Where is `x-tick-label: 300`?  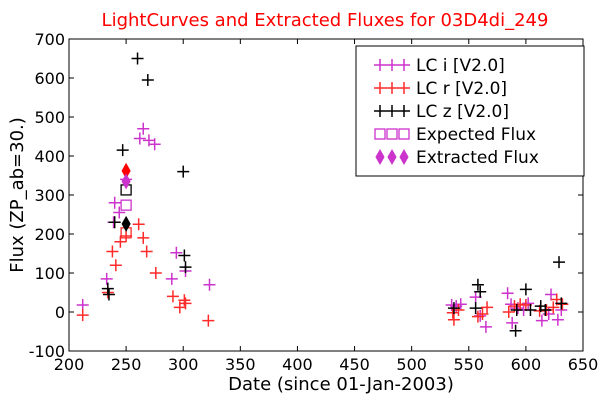 x-tick-label: 300 is located at coordinates (183, 364).